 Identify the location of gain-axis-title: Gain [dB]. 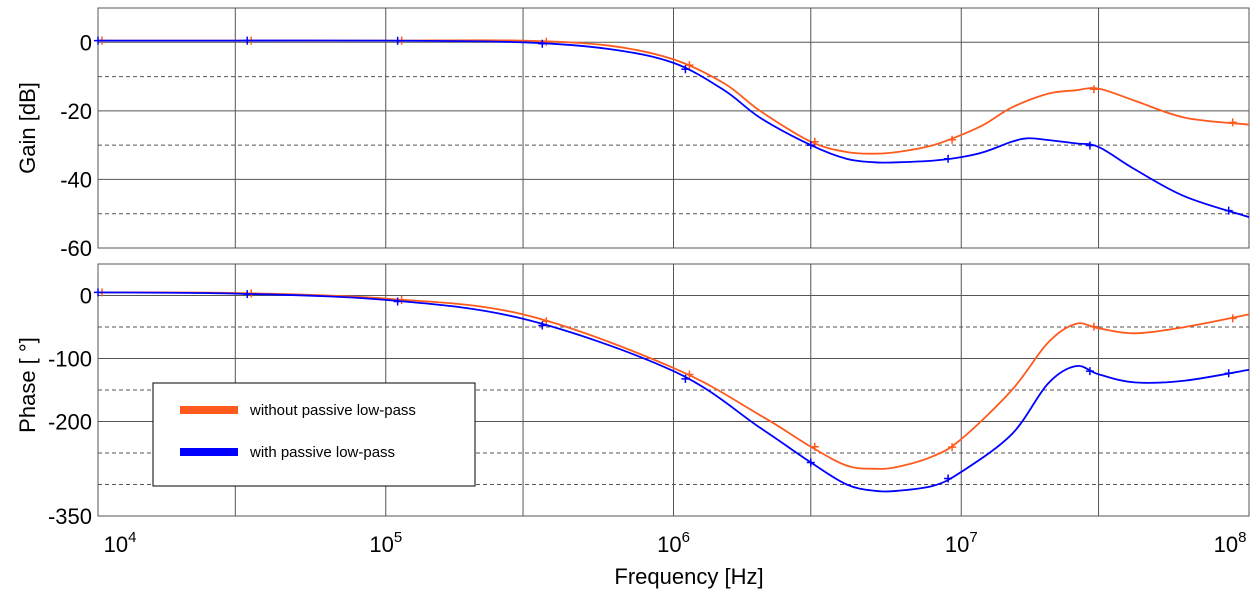
(27, 128).